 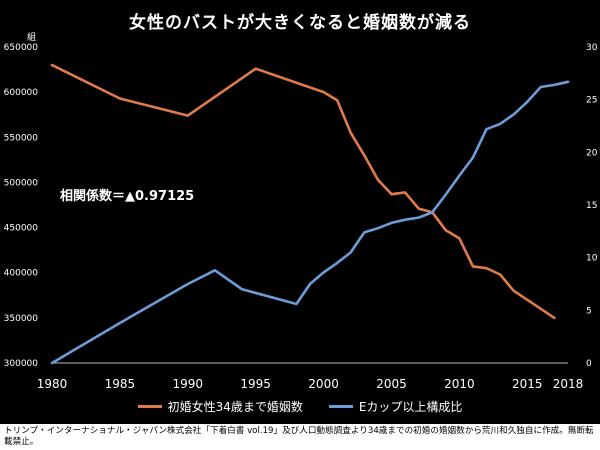 What do you see at coordinates (21, 93) in the screenshot?
I see `left-axis-tick-label: 600000` at bounding box center [21, 93].